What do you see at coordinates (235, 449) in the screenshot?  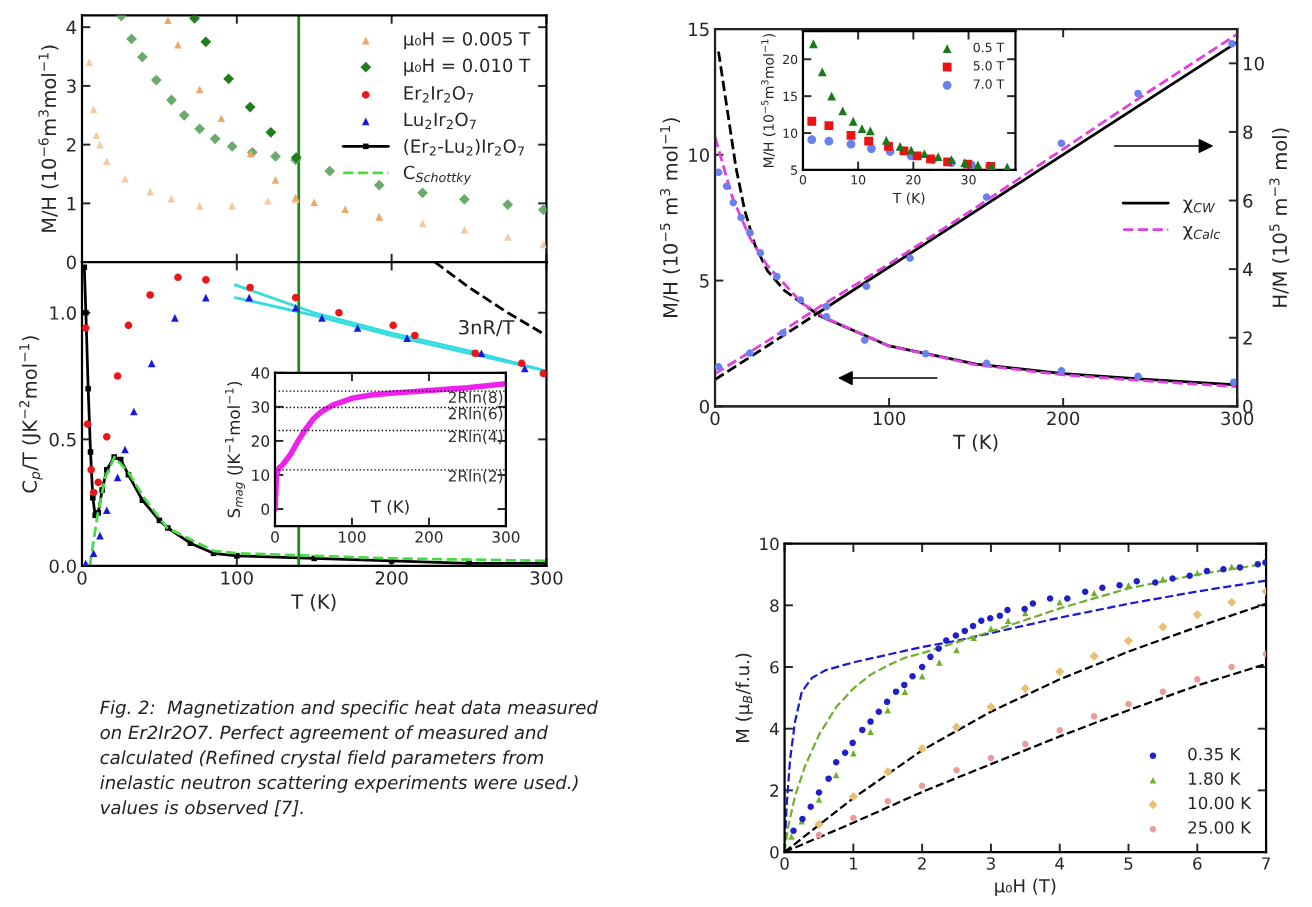 I see `y-axis-title: S$_{mag}$ (JK$^{−1}$mol$^{−1}$)` at bounding box center [235, 449].